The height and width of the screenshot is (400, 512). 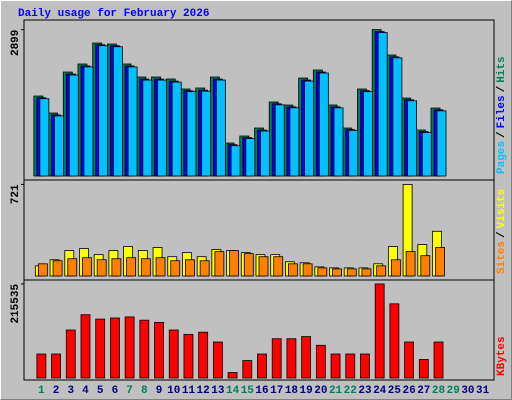 I want to click on legend-entry: Visits, so click(x=502, y=209).